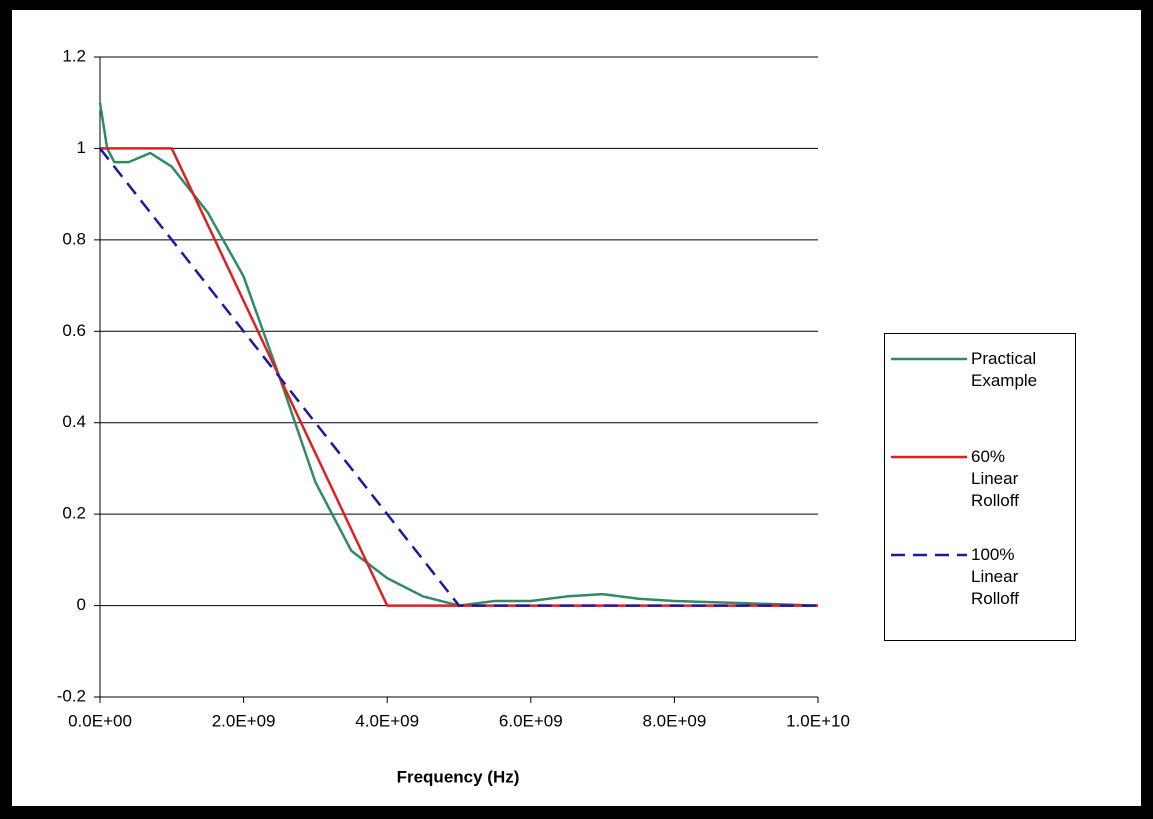 The width and height of the screenshot is (1153, 819). I want to click on x-tick-label: 2.0E+09, so click(244, 720).